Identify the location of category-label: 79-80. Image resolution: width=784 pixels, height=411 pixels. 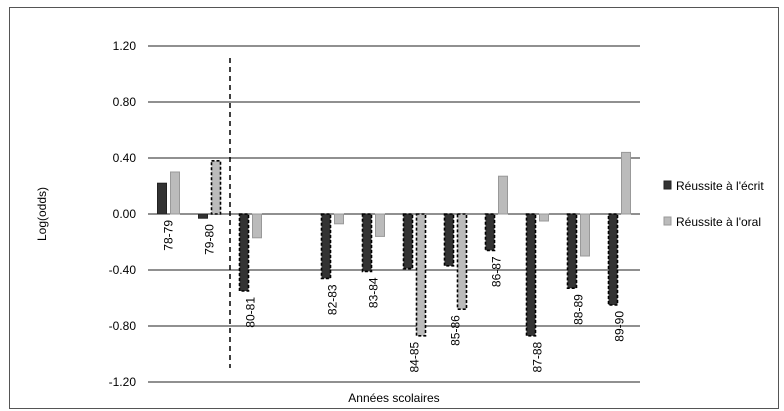
(210, 239).